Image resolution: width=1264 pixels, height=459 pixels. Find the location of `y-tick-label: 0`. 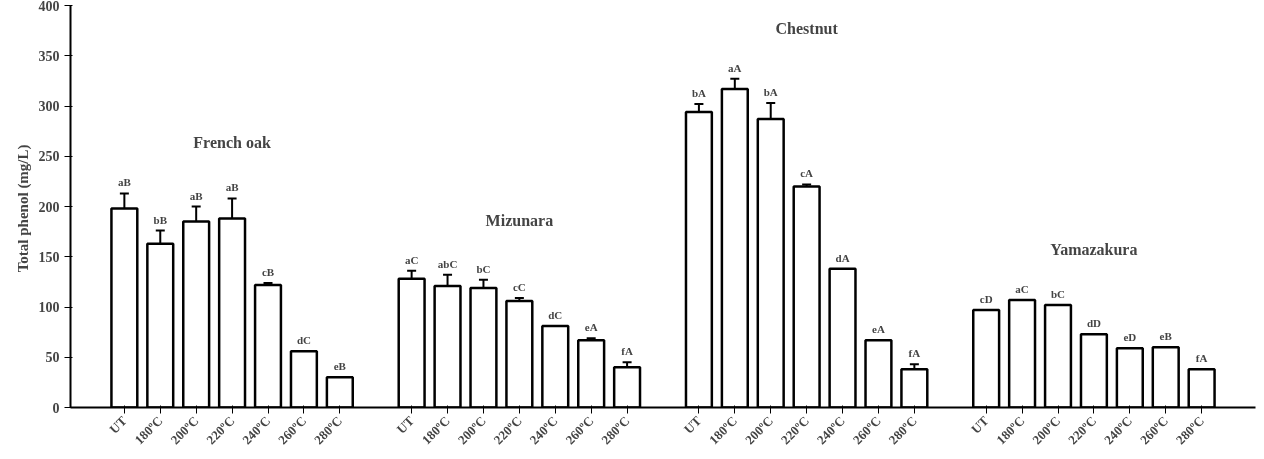

y-tick-label: 0 is located at coordinates (56, 408).